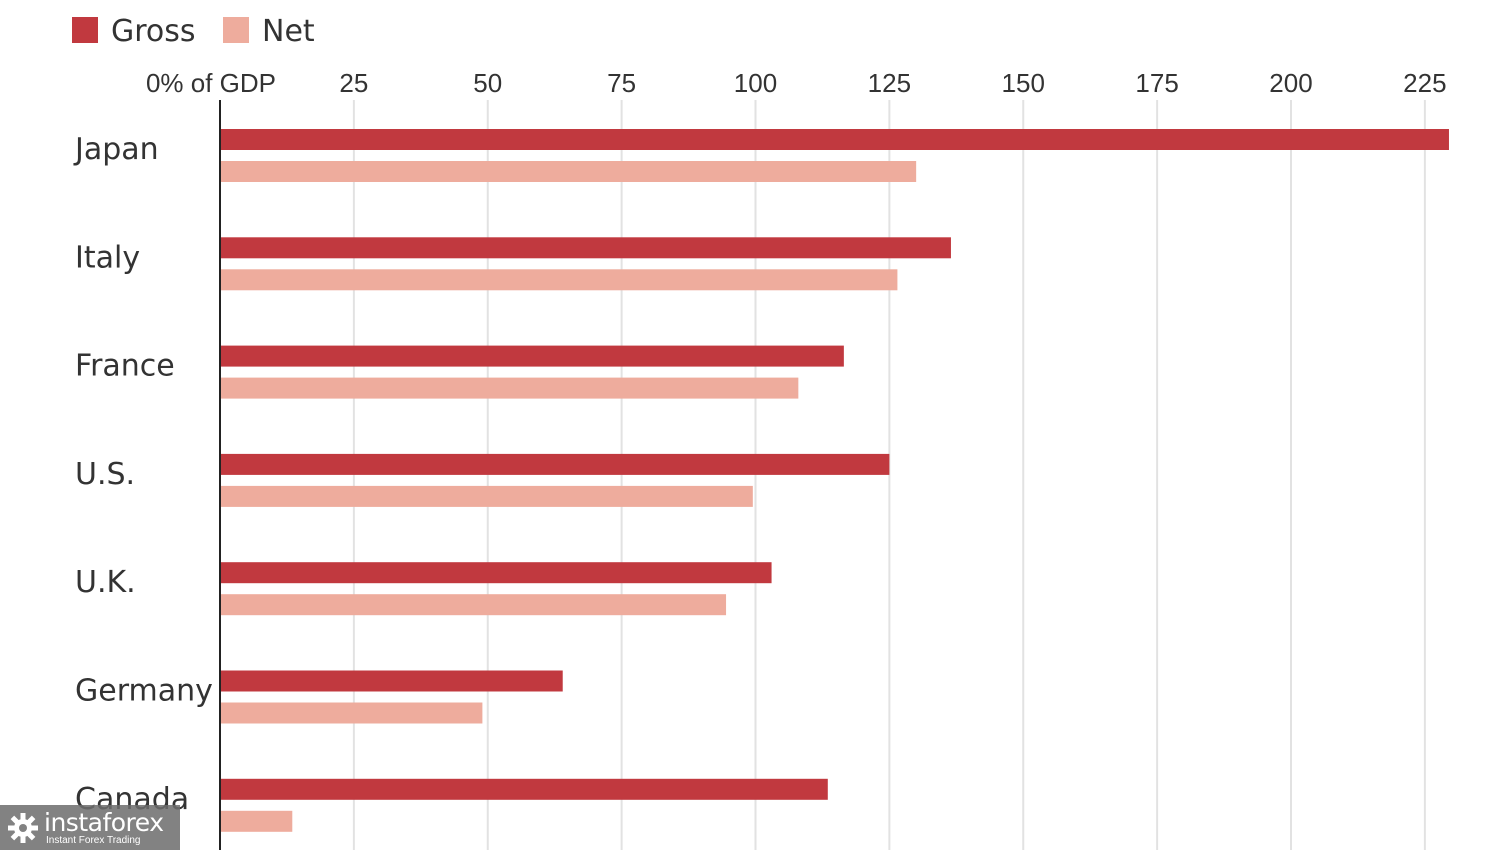 The height and width of the screenshot is (850, 1500). What do you see at coordinates (569, 171) in the screenshot?
I see `bar-net-japan` at bounding box center [569, 171].